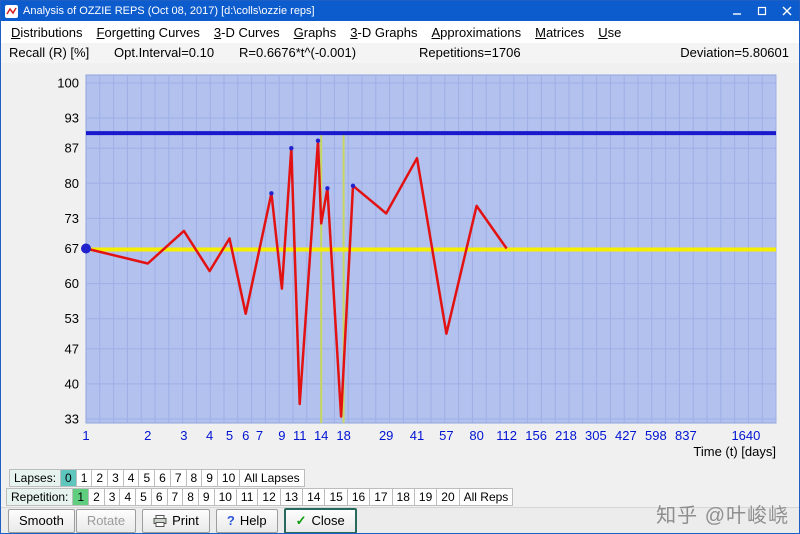 This screenshot has height=534, width=800. What do you see at coordinates (448, 497) in the screenshot?
I see `repetition-option-20: 20` at bounding box center [448, 497].